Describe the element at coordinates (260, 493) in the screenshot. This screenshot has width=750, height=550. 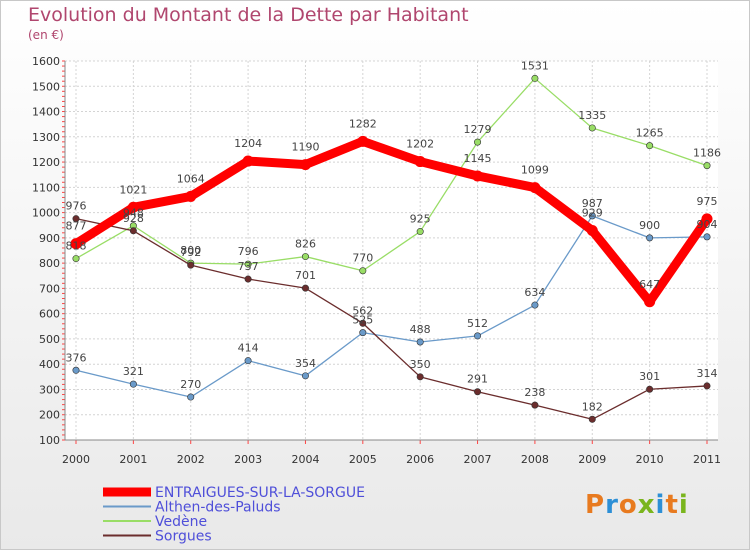
I see `legend-label: ENTRAIGUES-SUR-LA-SORGUE` at that location.